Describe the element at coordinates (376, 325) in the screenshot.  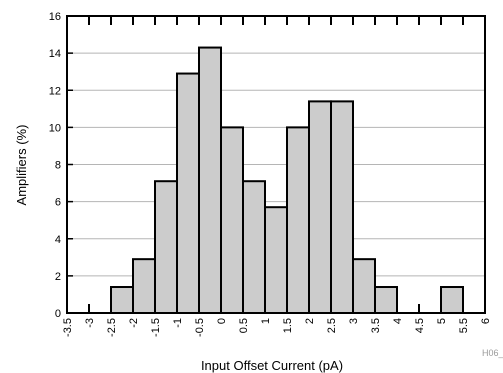
I see `x-tick-label: 3.5` at that location.